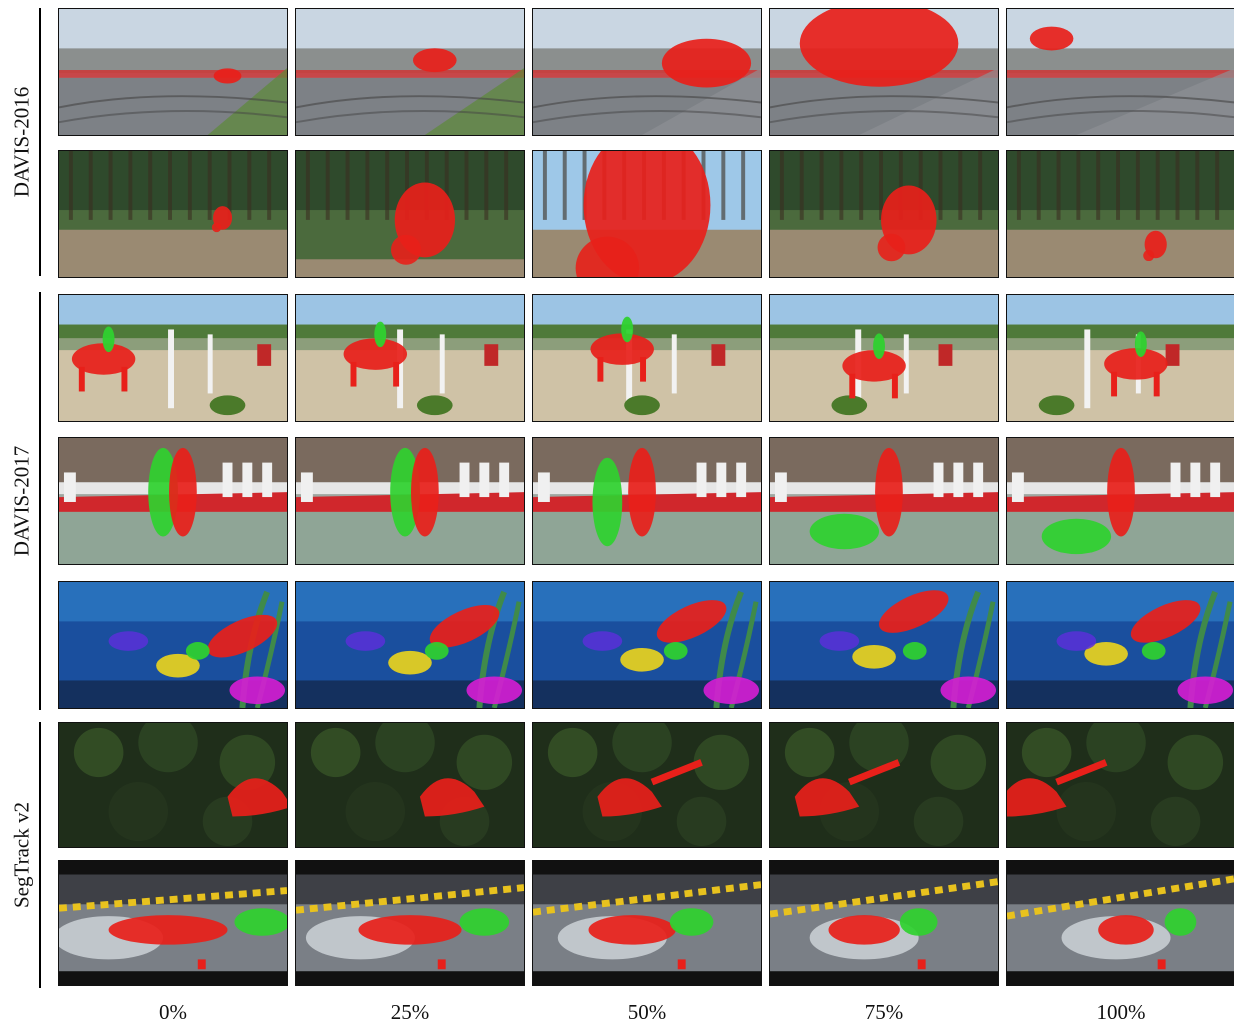 Image resolution: width=1234 pixels, height=1025 pixels. I want to click on group-bar-davis2016, so click(40, 142).